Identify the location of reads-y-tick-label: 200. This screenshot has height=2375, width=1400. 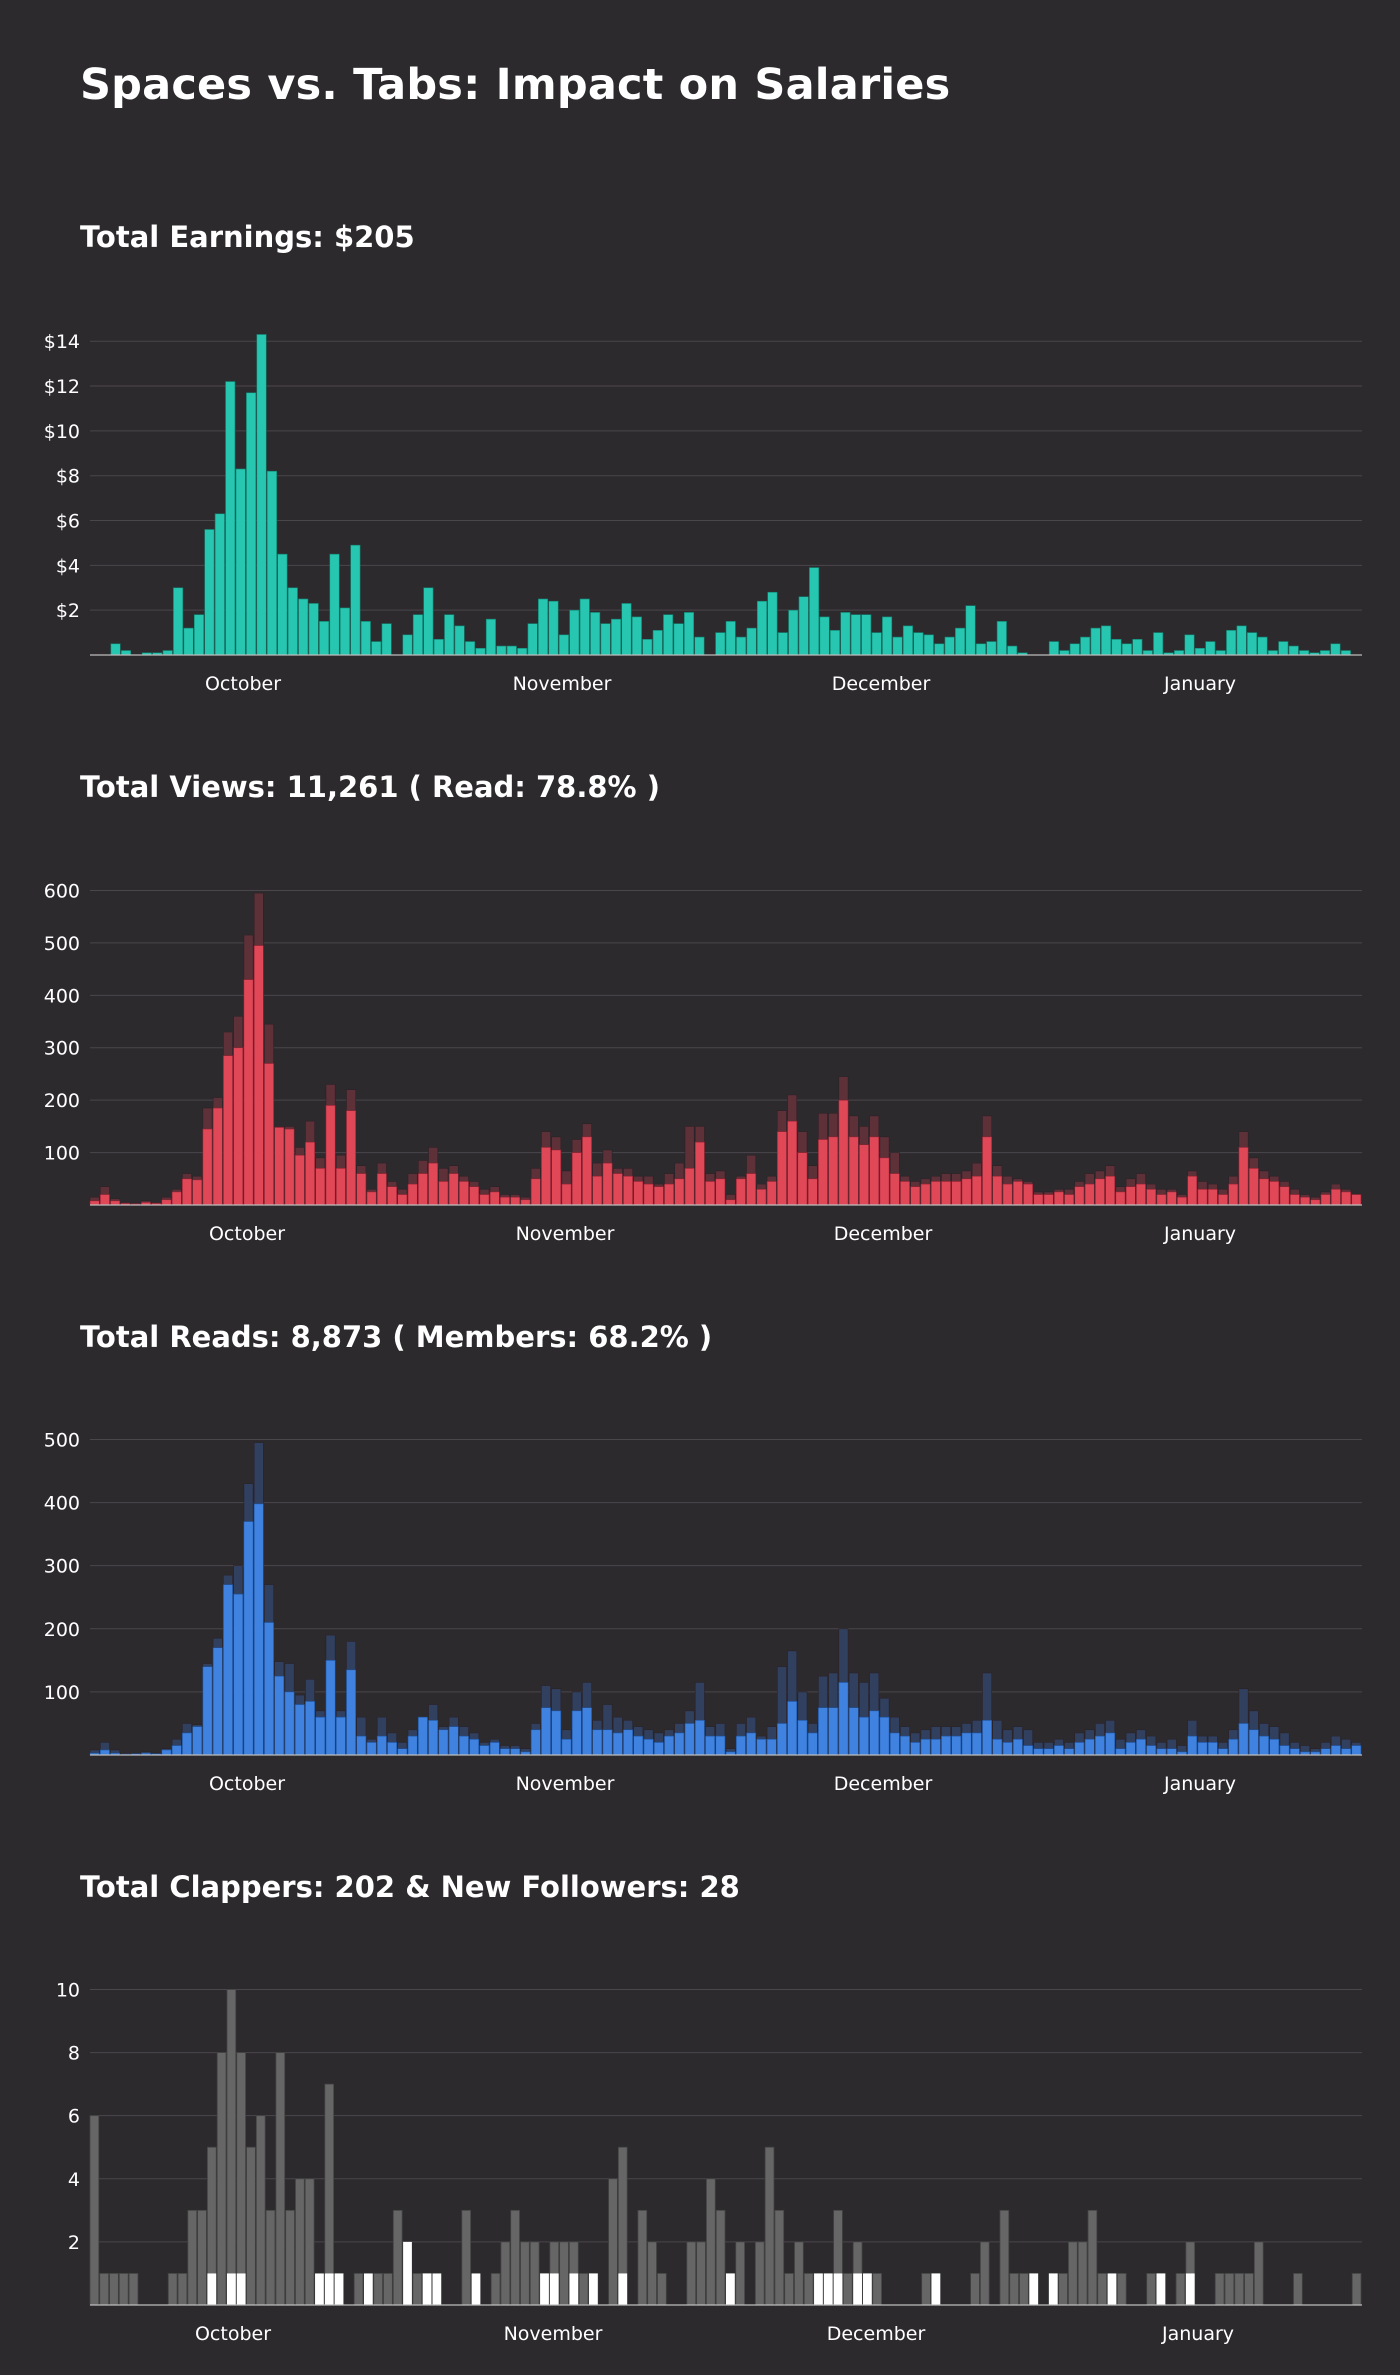
(62, 1630).